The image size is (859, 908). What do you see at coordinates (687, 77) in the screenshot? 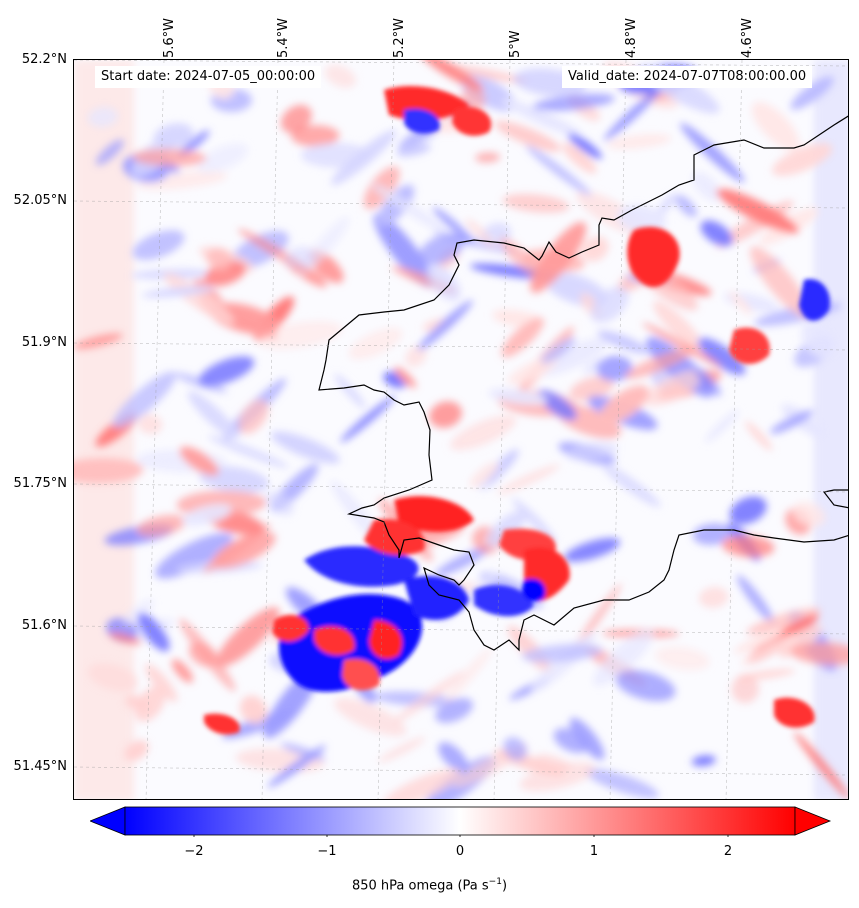
I see `valid-date-label: Valid_date: 2024-07-07T08:00:00.00` at bounding box center [687, 77].